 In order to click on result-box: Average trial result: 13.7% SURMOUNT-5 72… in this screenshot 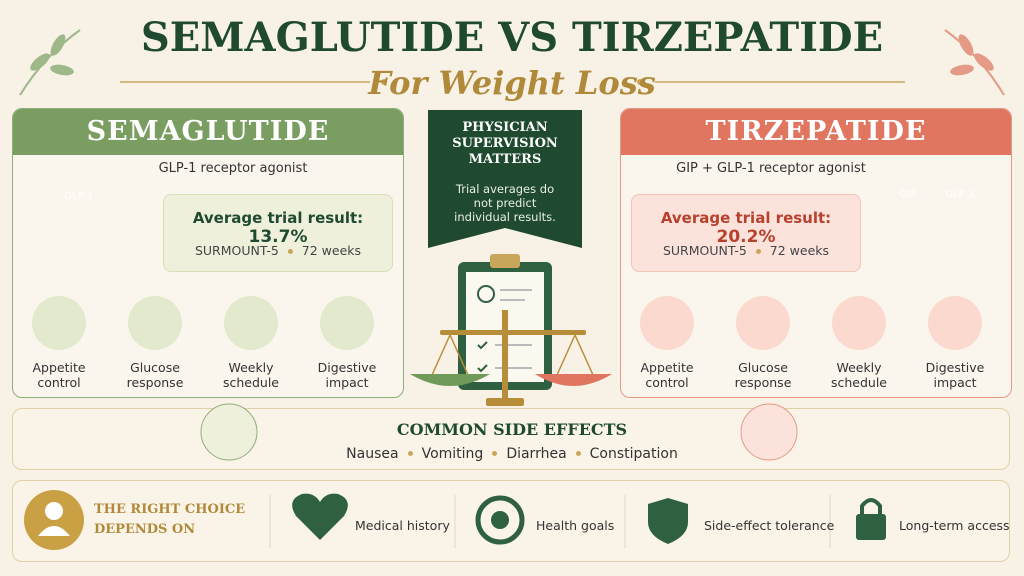, I will do `click(278, 233)`.